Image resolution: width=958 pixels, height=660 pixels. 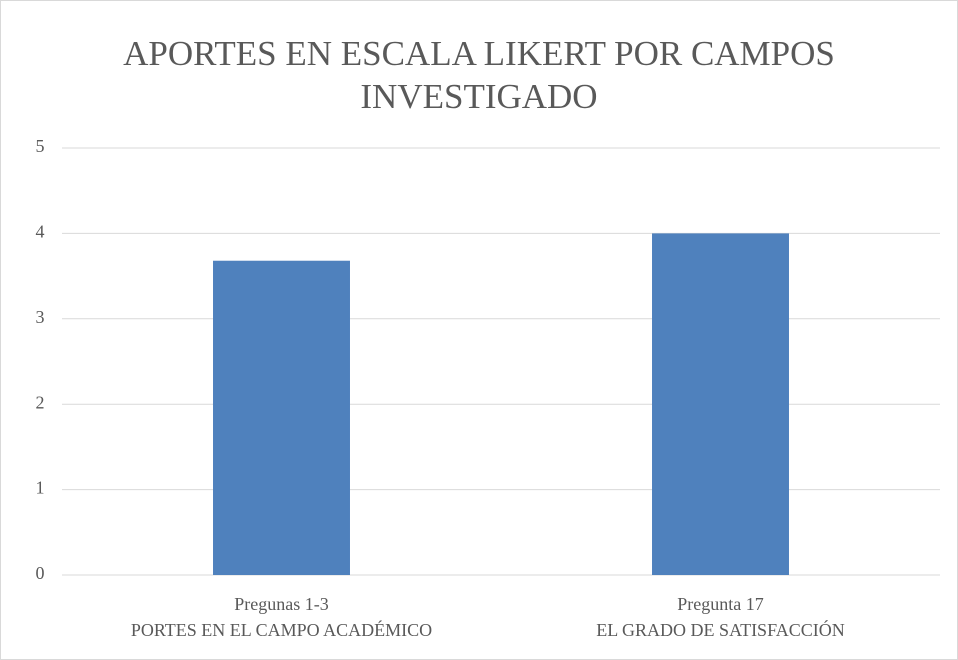 I want to click on y-tick-label: 5, so click(x=40, y=146).